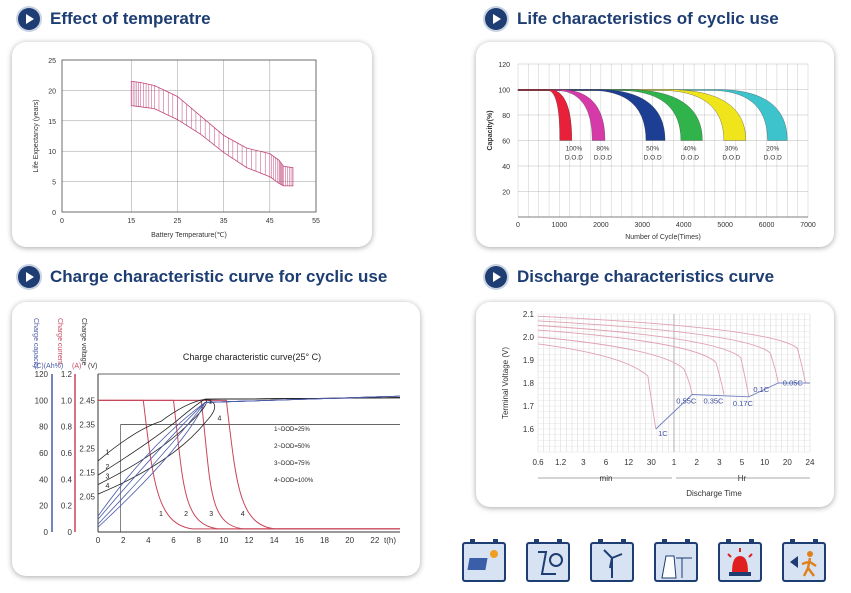 The height and width of the screenshot is (593, 851). I want to click on chart-title: Charge characteristic curve(25° C), so click(252, 357).